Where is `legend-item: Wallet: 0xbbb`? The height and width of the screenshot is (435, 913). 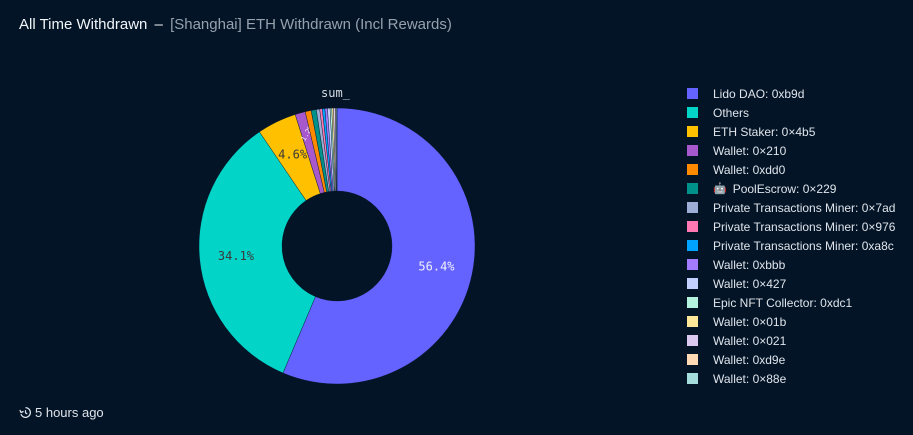
legend-item: Wallet: 0xbbb is located at coordinates (791, 264).